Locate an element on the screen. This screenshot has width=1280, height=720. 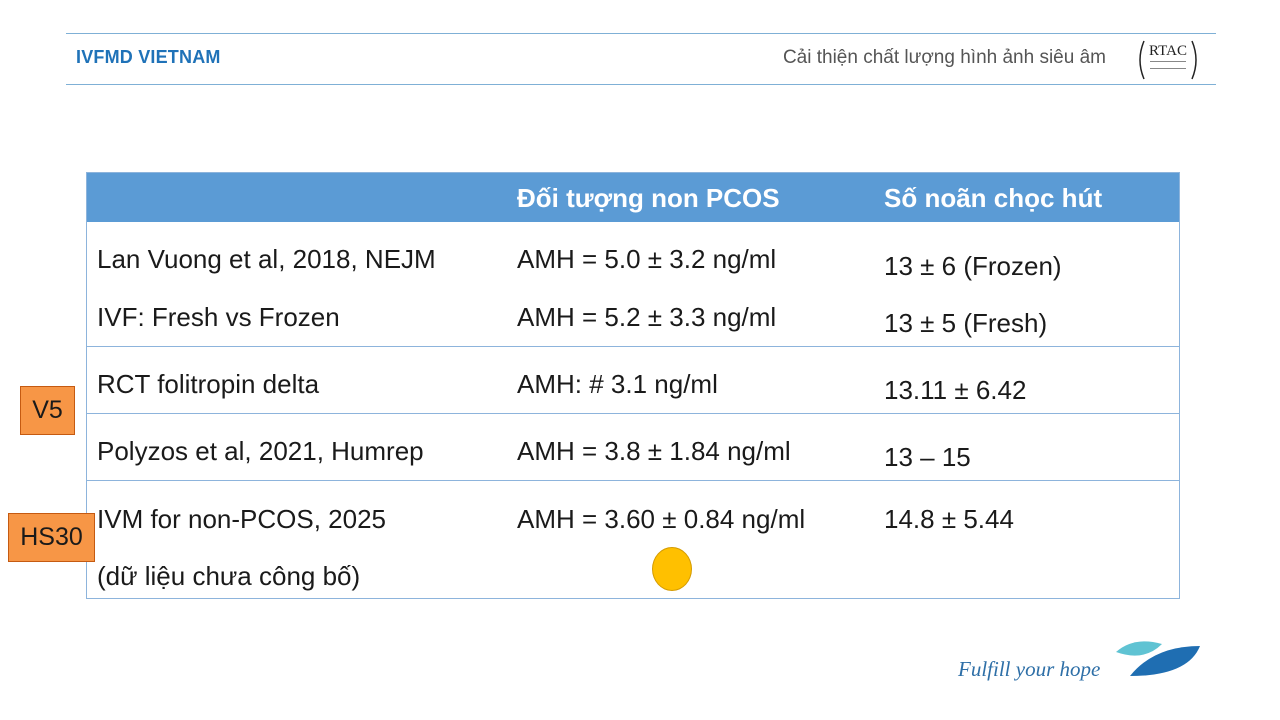
table-cell-amh: AMH: # 3.1 ng/ml is located at coordinates (617, 384).